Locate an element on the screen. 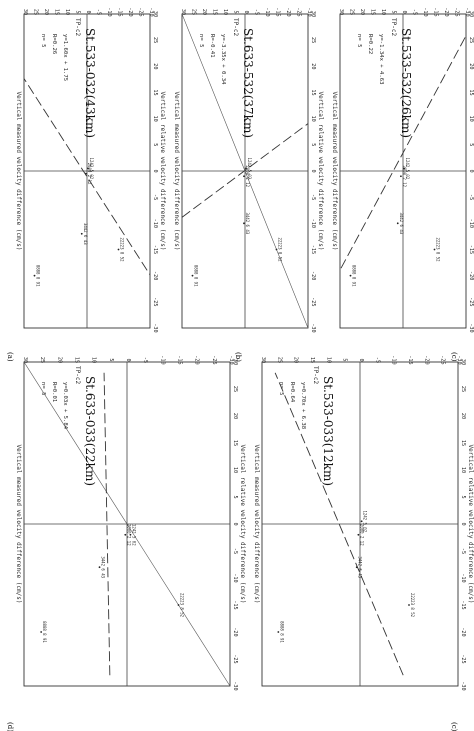 This screenshot has width=474, height=731. chart-title: St.633-532(37km) is located at coordinates (248, 83).